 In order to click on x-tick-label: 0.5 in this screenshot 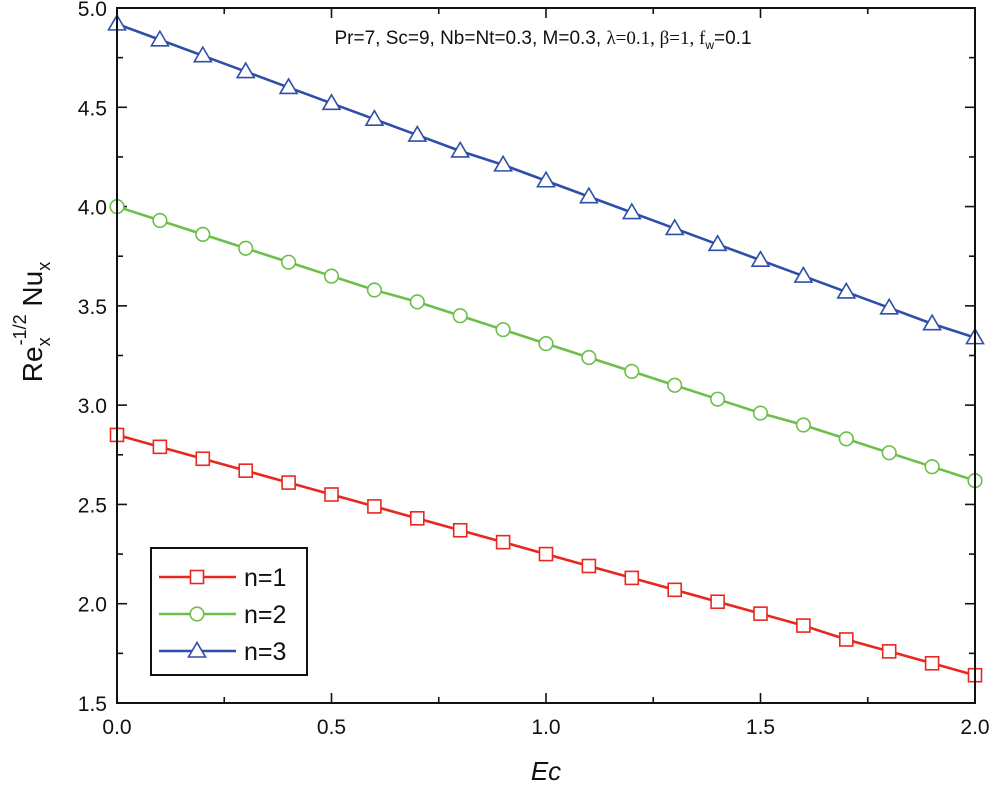, I will do `click(331, 727)`.